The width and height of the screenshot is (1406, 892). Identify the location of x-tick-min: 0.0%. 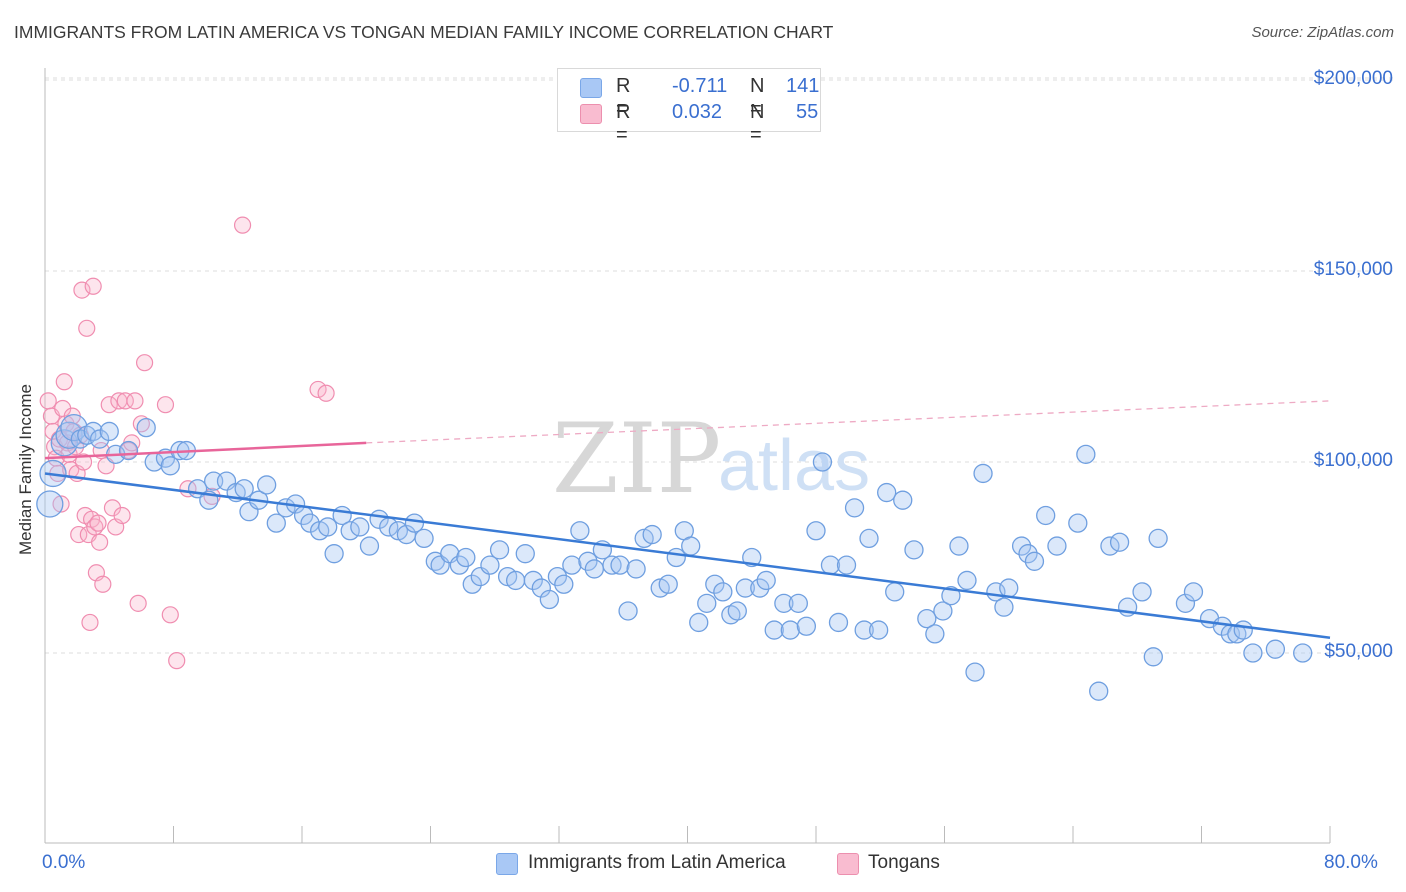
(64, 862).